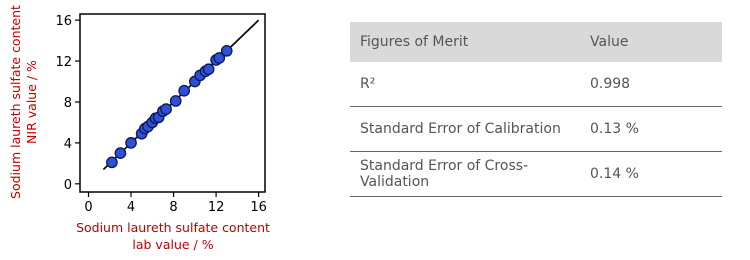 This screenshot has width=750, height=260. What do you see at coordinates (31, 102) in the screenshot?
I see `y-label-line: NIR value / %` at bounding box center [31, 102].